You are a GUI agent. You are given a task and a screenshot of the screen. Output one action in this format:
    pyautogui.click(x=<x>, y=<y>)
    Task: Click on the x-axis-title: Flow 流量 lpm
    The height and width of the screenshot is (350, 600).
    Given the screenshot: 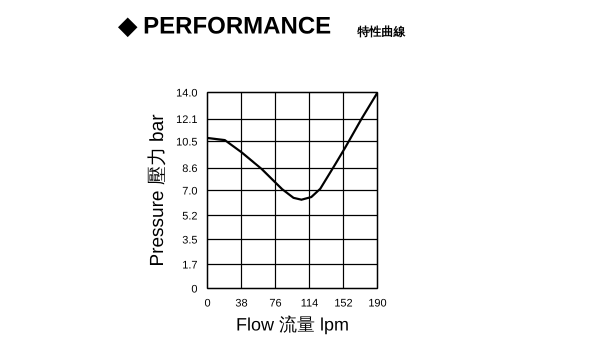 What is the action you would take?
    pyautogui.click(x=293, y=324)
    